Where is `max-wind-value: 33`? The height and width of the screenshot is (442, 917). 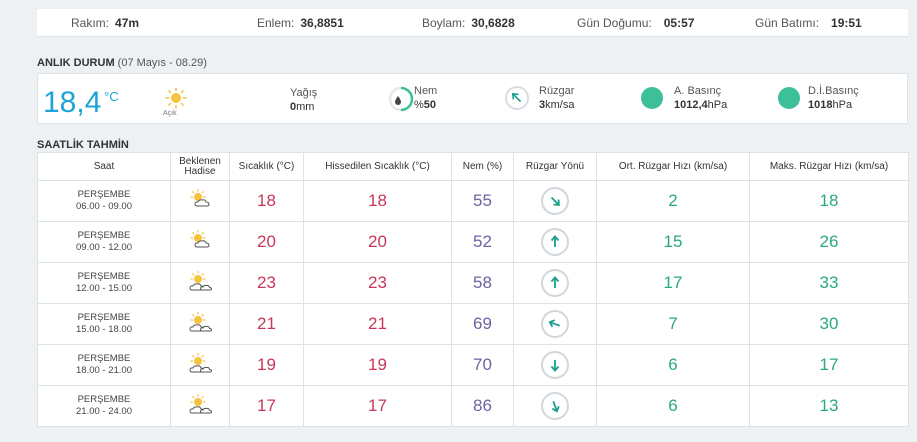
max-wind-value: 33 is located at coordinates (829, 282).